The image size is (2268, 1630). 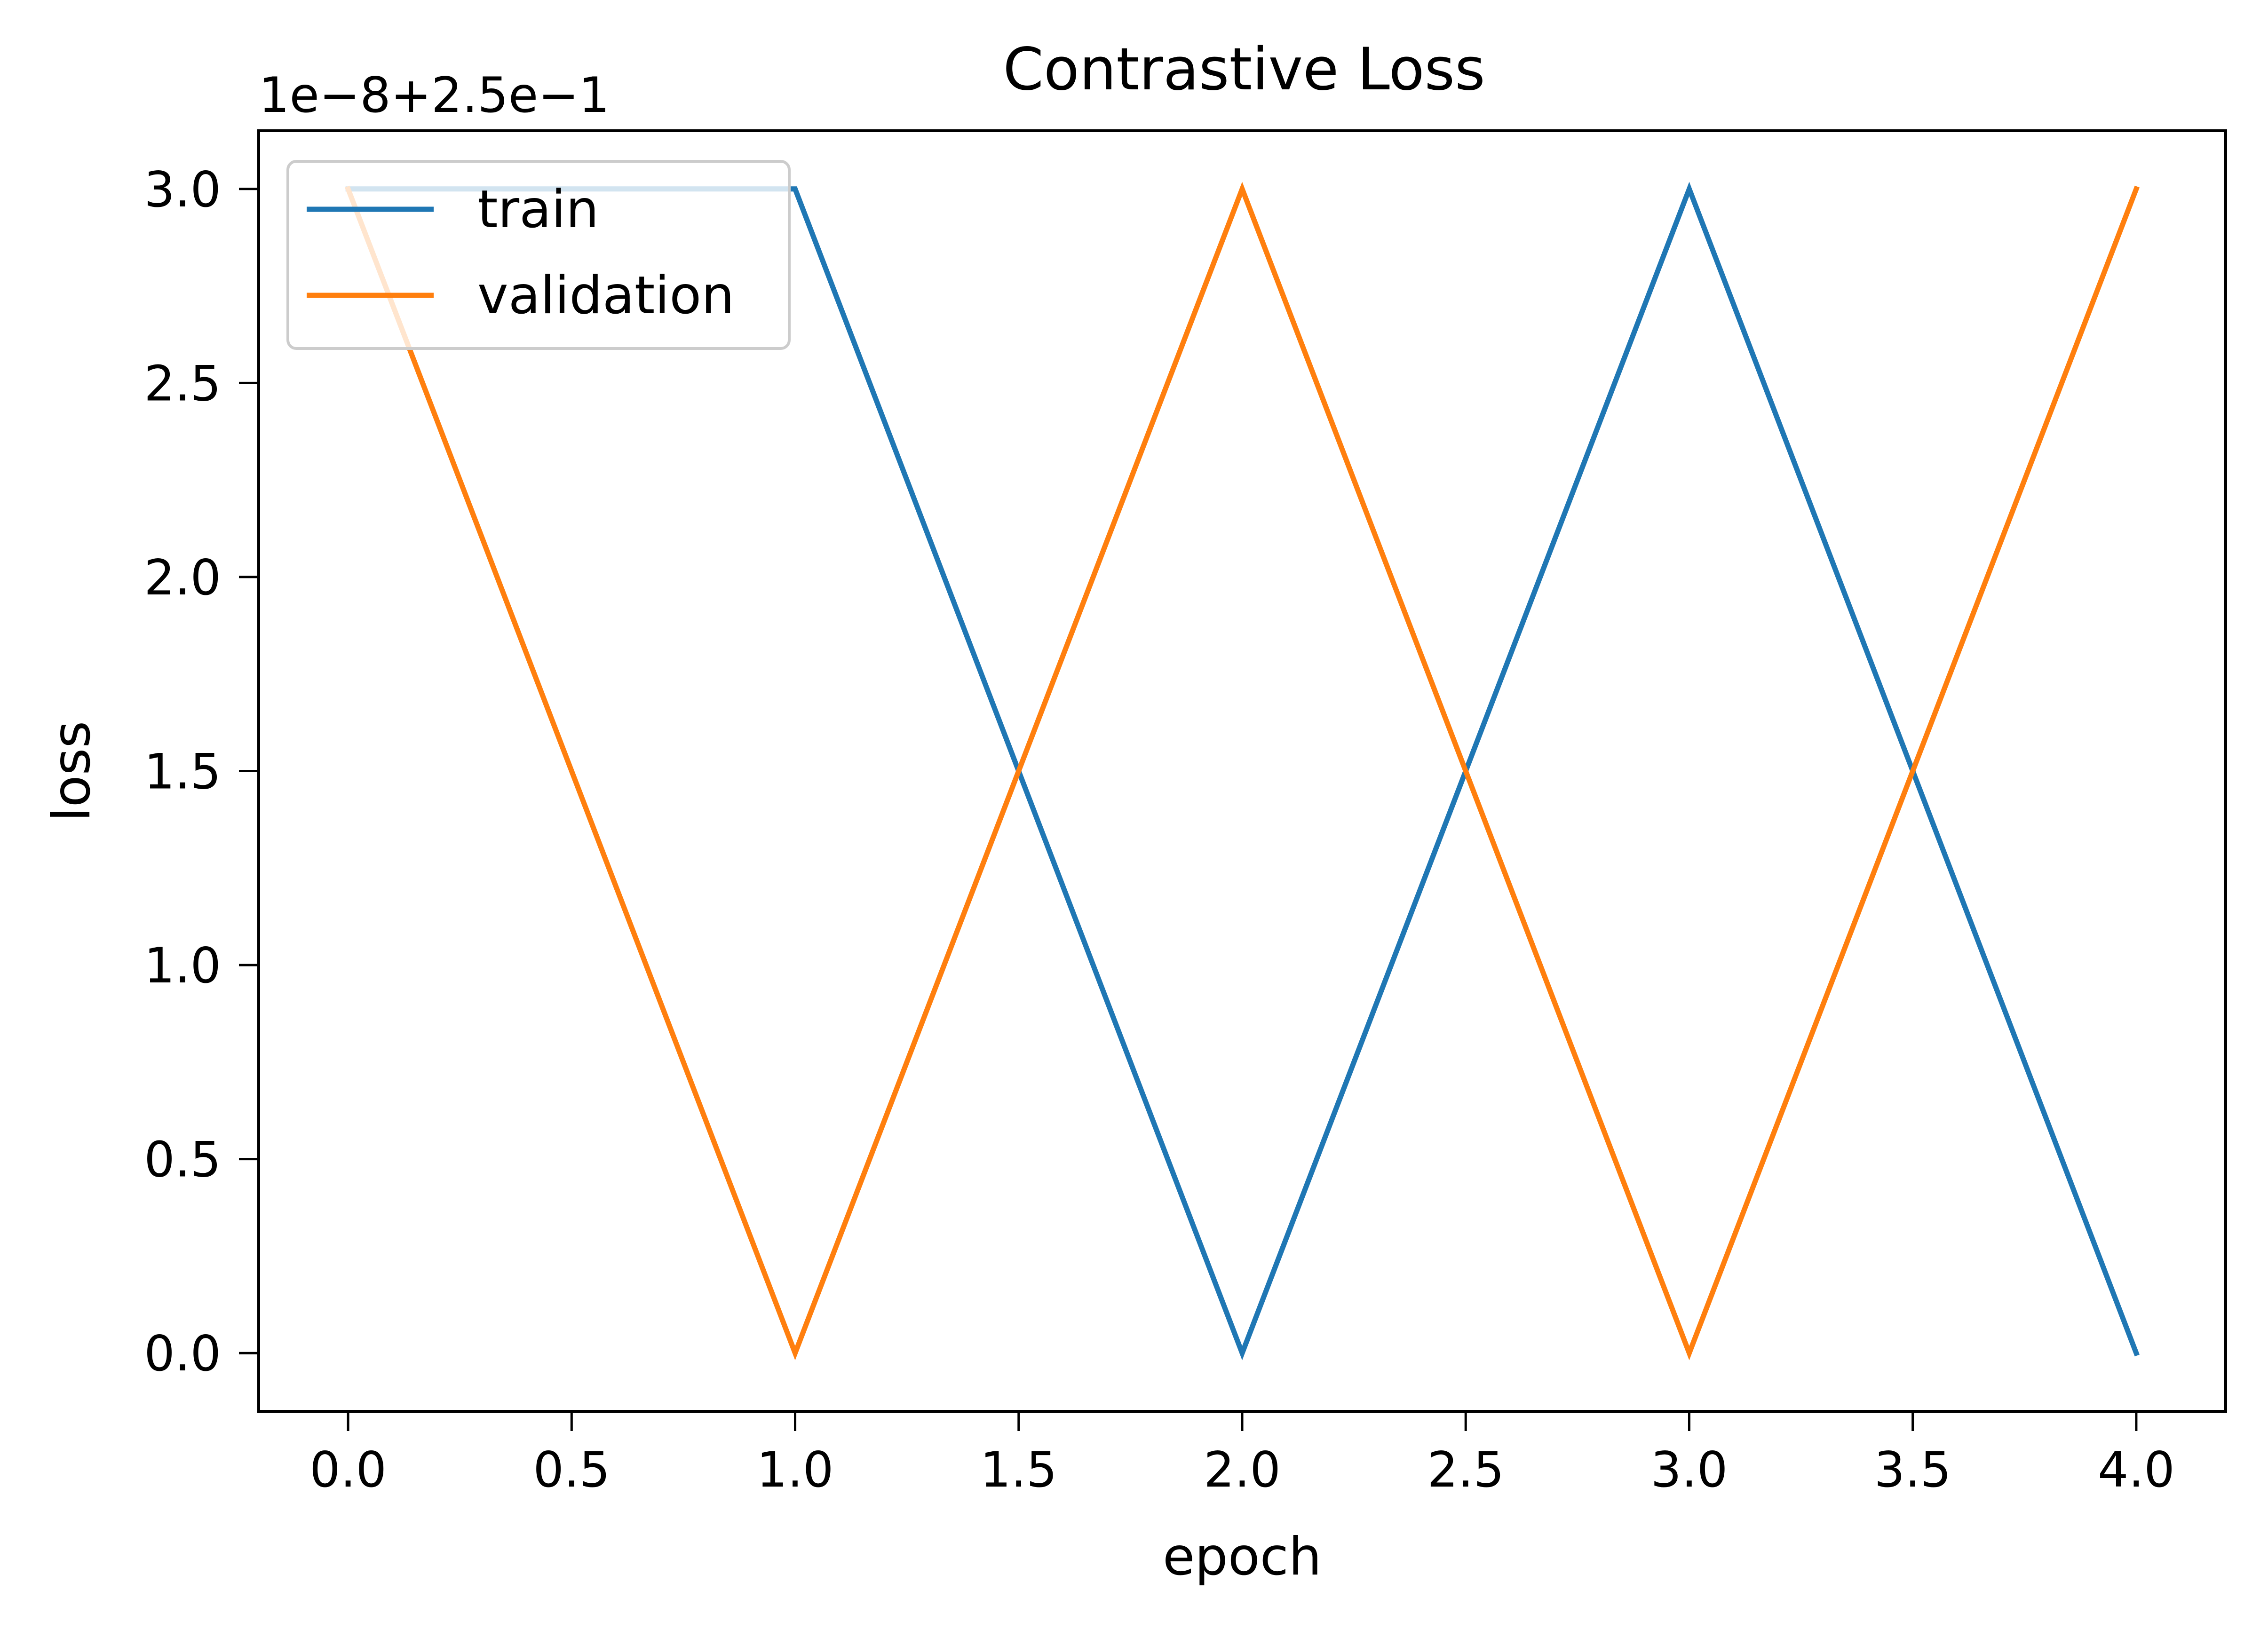 I want to click on y-axis-ticks: 0.0 0.5 1.0 1.5 2.0 2.5 3.0, so click(x=201, y=772).